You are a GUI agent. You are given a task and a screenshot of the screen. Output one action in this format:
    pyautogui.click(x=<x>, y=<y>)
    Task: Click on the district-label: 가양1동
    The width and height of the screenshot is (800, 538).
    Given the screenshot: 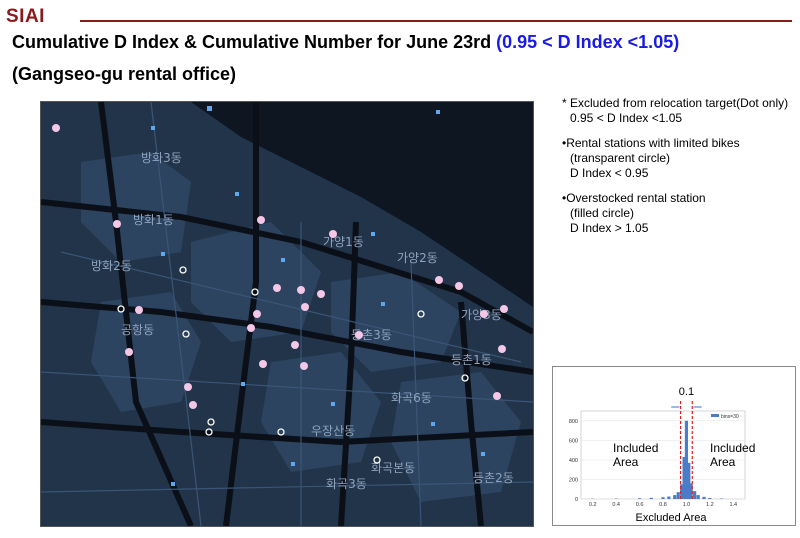 What is the action you would take?
    pyautogui.click(x=343, y=242)
    